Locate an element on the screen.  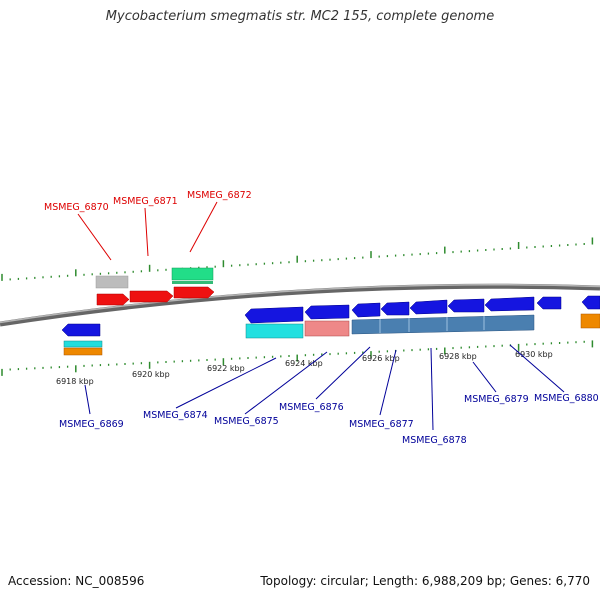
gene-label-msmeg-6871: MSMEG_6871 is located at coordinates (145, 201).